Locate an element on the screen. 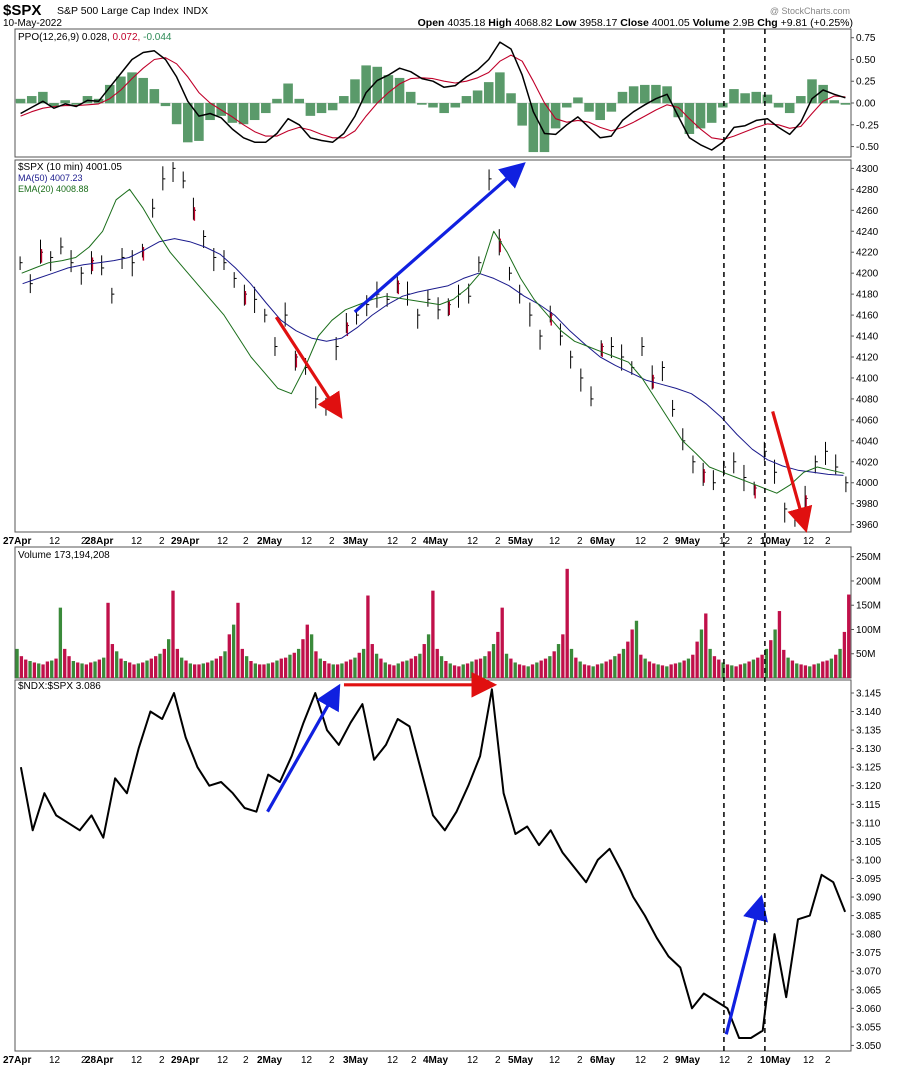 The image size is (900, 1069). volume-title: Volume 173,194,208 is located at coordinates (64, 555).